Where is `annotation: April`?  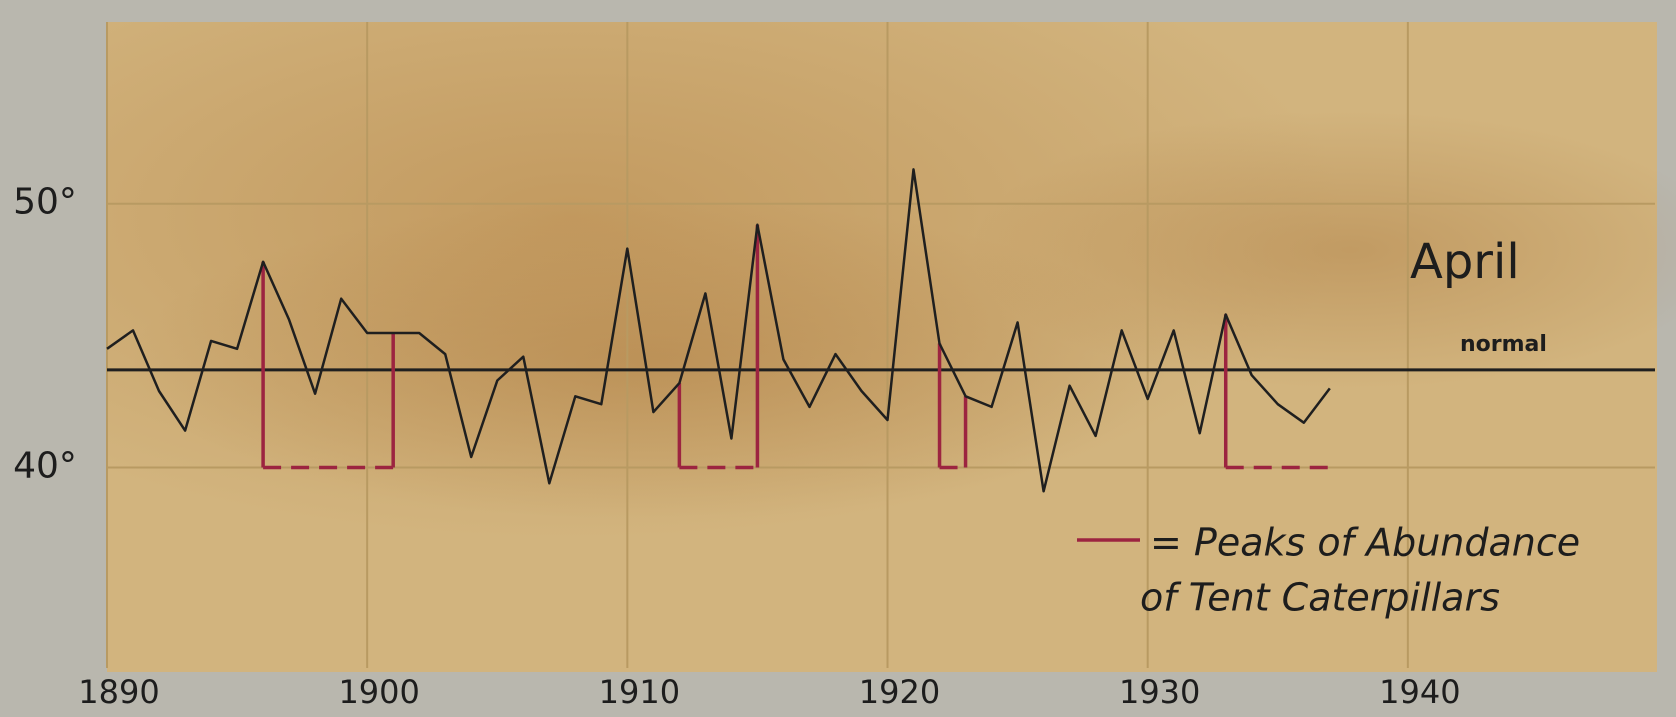 annotation: April is located at coordinates (1465, 262).